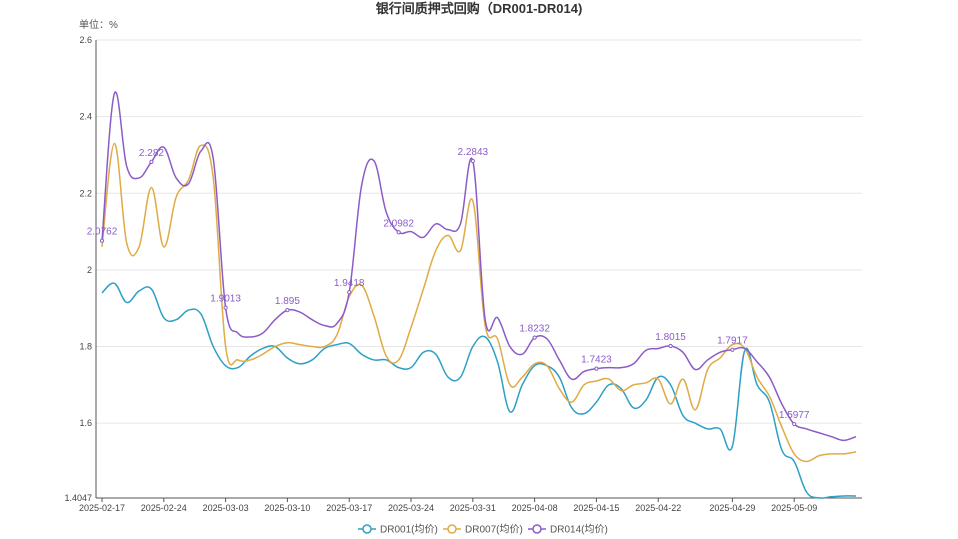 The height and width of the screenshot is (539, 958). What do you see at coordinates (732, 508) in the screenshot?
I see `x-tick-label: 2025-04-29` at bounding box center [732, 508].